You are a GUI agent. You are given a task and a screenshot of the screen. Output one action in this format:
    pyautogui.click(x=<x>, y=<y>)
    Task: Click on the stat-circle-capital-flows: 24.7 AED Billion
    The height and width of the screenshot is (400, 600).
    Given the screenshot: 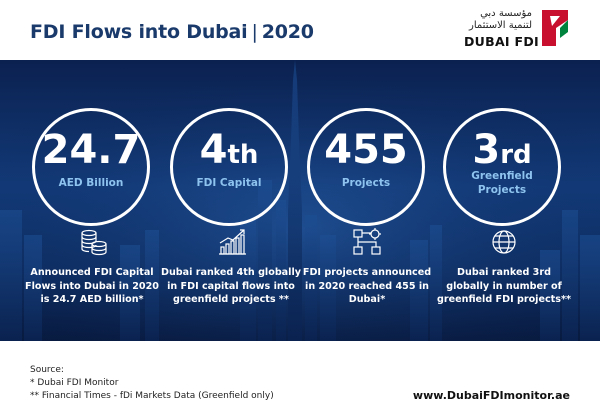 What is the action you would take?
    pyautogui.click(x=91, y=167)
    